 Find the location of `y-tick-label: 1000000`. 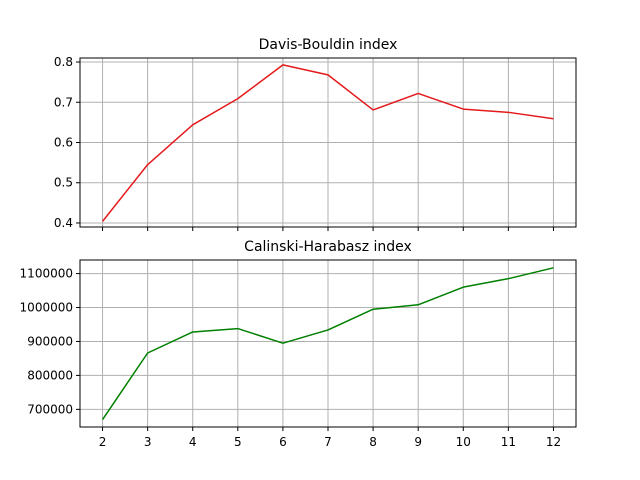

y-tick-label: 1000000 is located at coordinates (46, 308).